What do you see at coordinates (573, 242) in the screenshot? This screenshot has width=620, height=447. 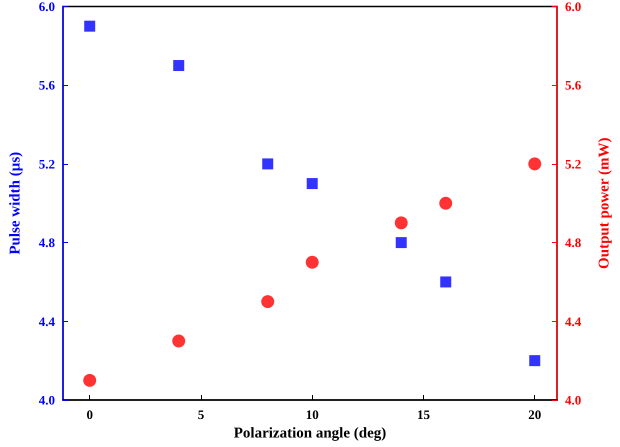 I see `y2-tick-label: 4.8` at bounding box center [573, 242].